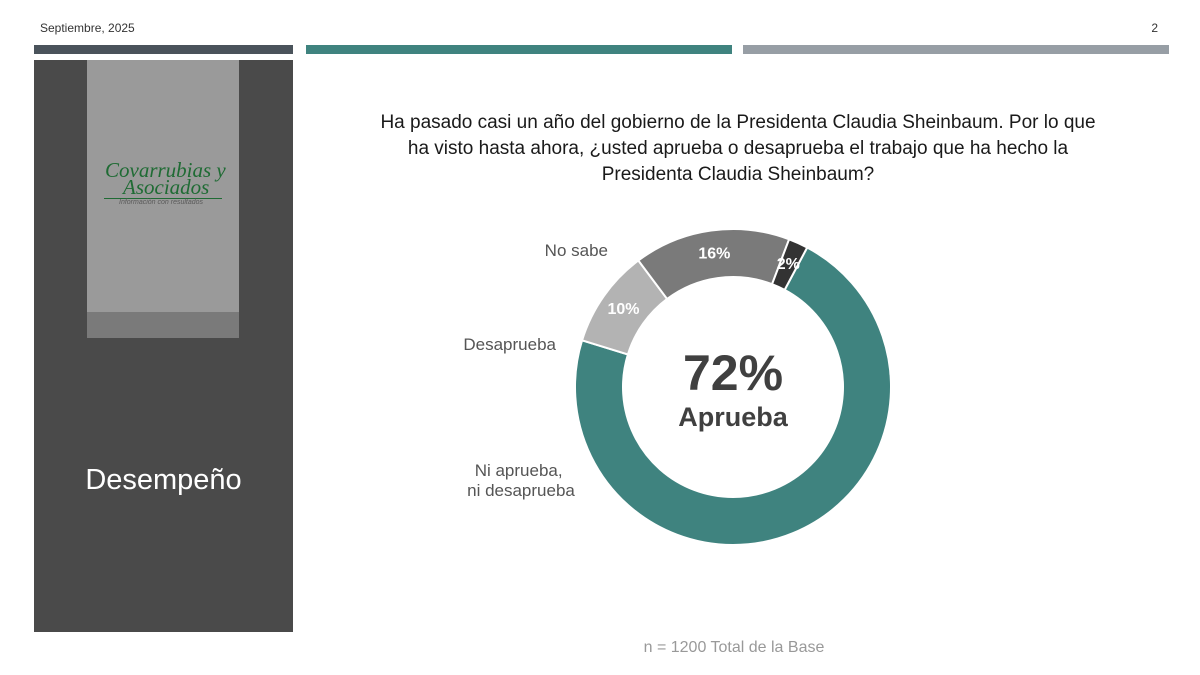 This screenshot has width=1200, height=675. What do you see at coordinates (1154, 28) in the screenshot?
I see `page-number: 2` at bounding box center [1154, 28].